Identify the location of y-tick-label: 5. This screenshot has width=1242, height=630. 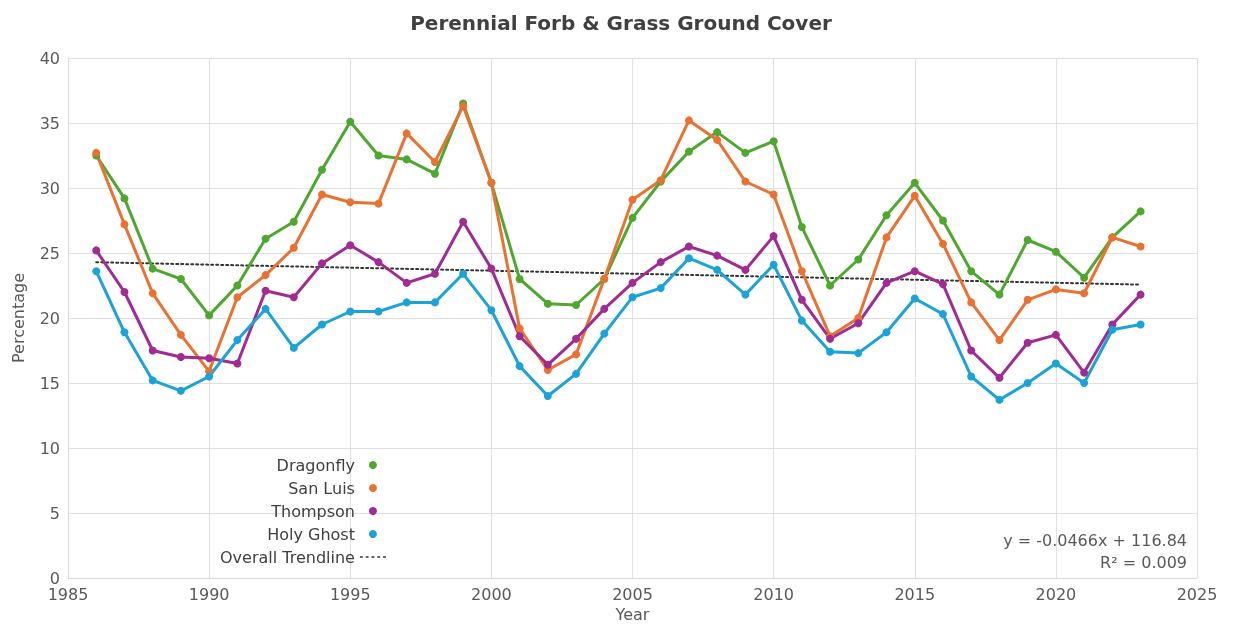
(54, 513).